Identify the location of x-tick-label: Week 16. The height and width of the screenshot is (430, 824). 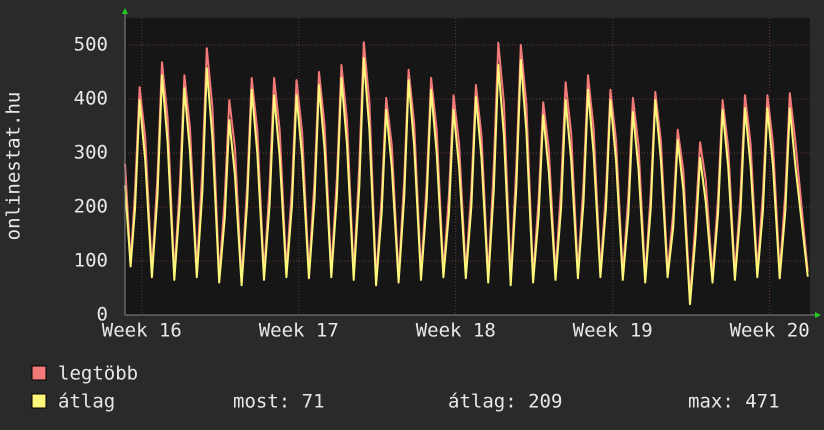
(142, 331).